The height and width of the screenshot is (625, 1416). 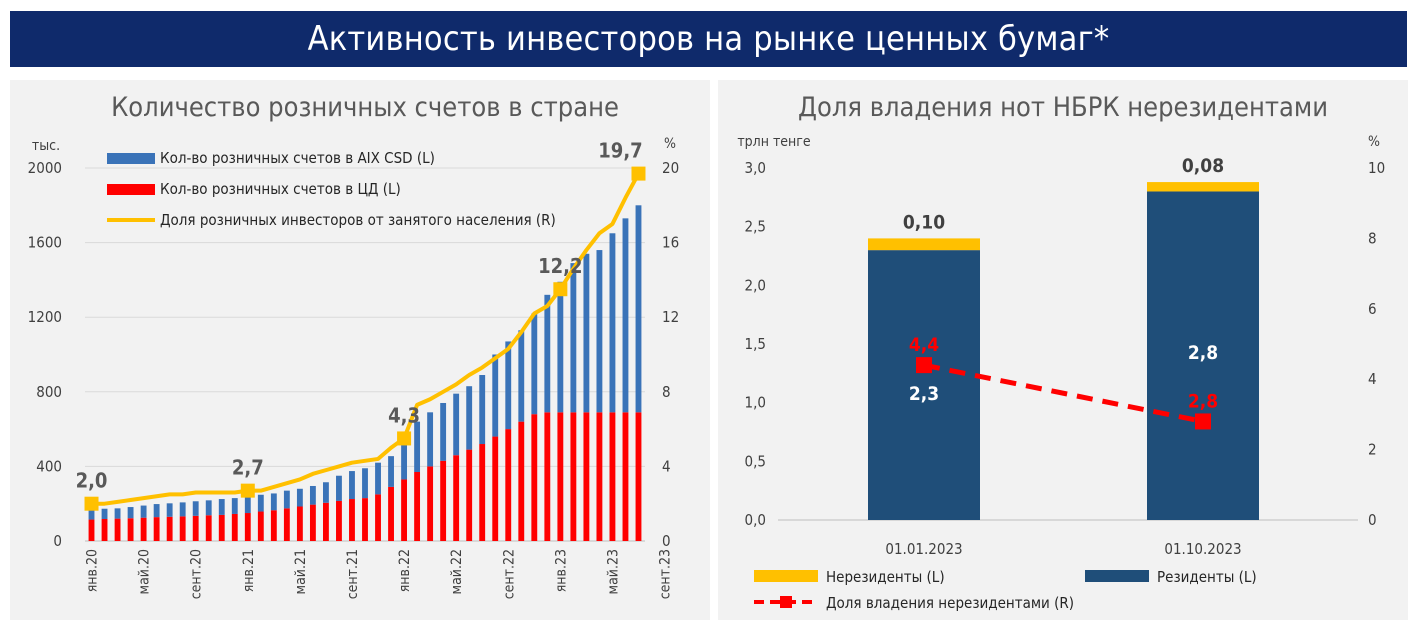 I want to click on share-data-label: 12,2, so click(x=560, y=266).